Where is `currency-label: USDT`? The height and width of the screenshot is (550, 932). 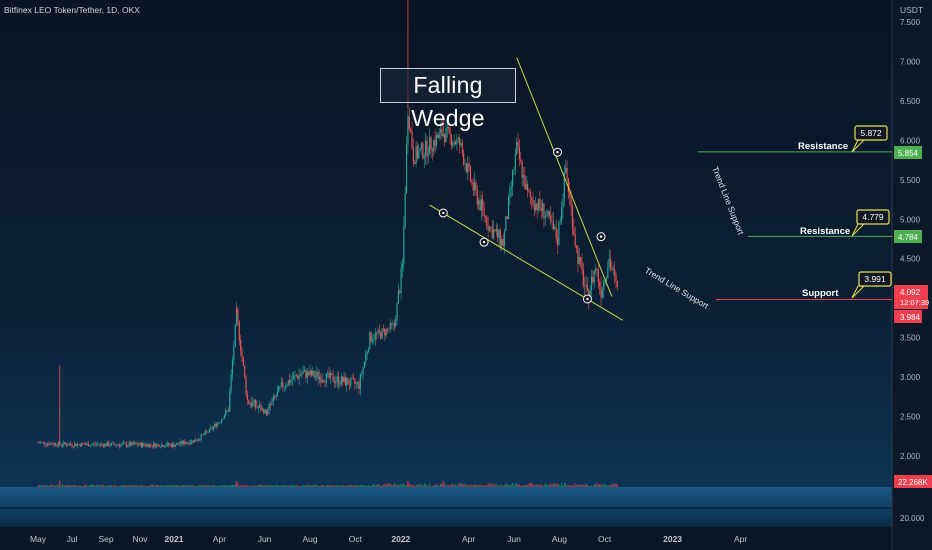 currency-label: USDT is located at coordinates (912, 10).